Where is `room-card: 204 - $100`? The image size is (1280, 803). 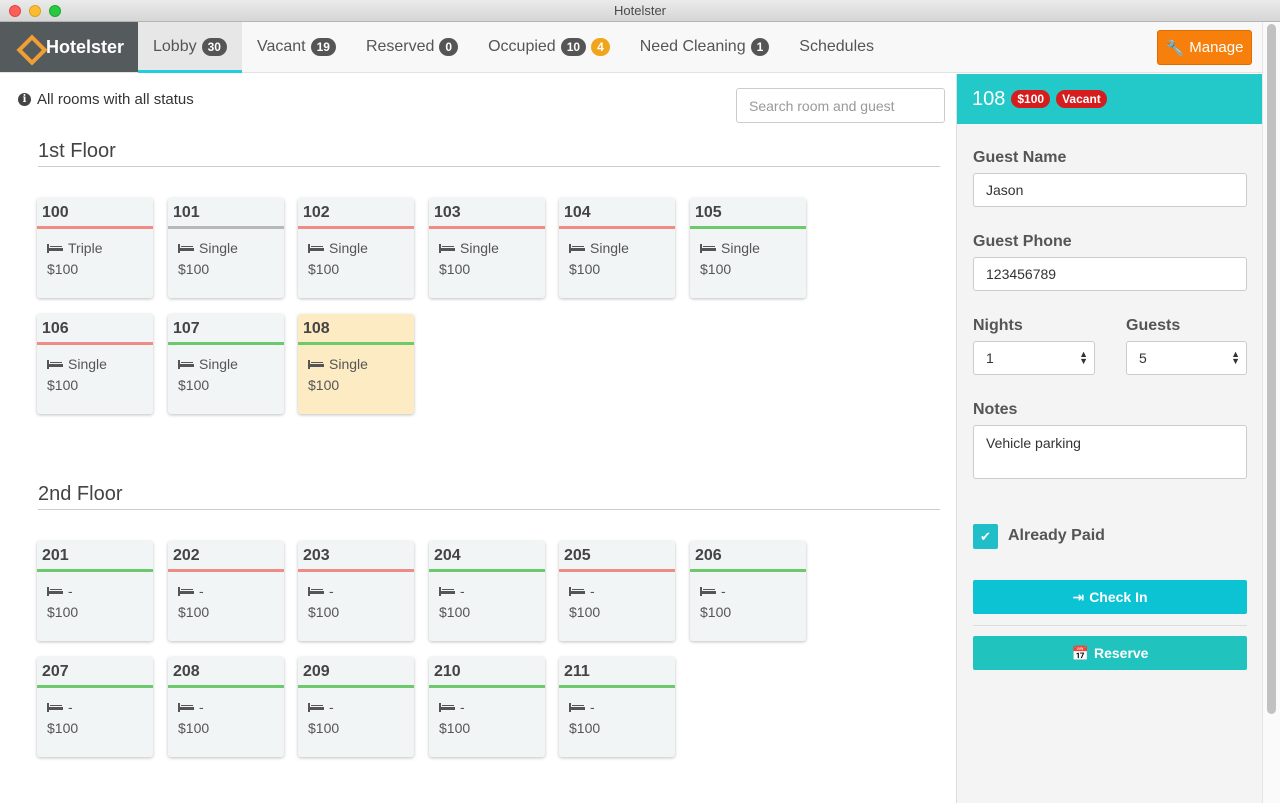
room-card: 204 - $100 is located at coordinates (487, 591).